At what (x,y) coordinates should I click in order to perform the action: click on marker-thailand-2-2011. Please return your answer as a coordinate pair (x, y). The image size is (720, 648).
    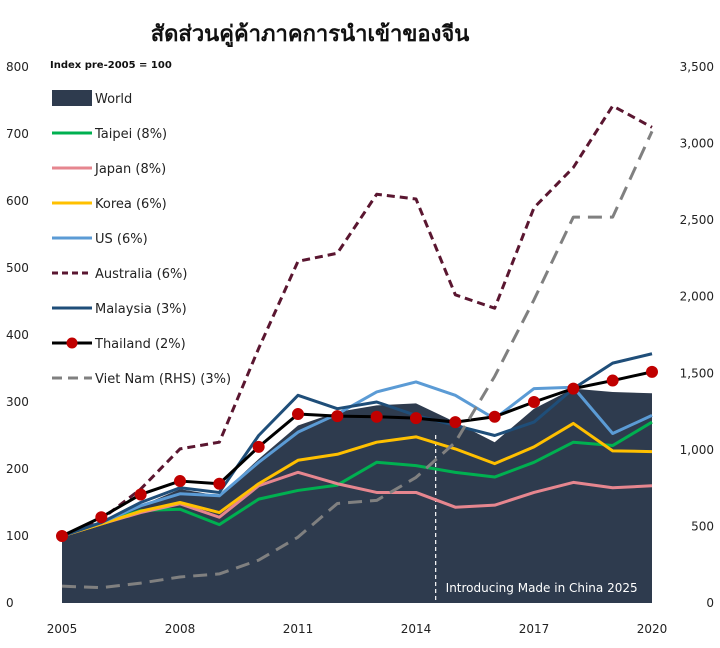
    Looking at the image, I should click on (298, 414).